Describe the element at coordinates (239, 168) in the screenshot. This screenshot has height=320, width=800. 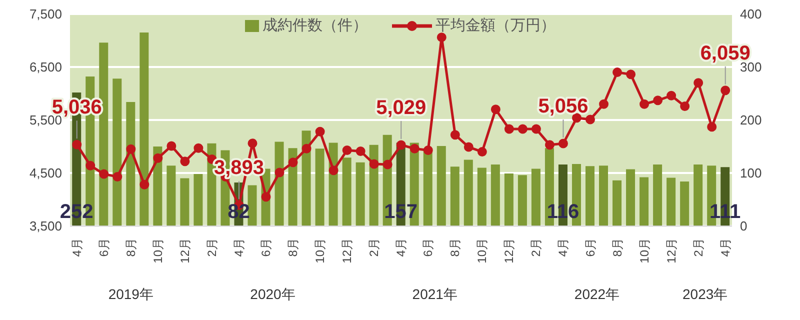
I see `data-label: 3,893` at that location.